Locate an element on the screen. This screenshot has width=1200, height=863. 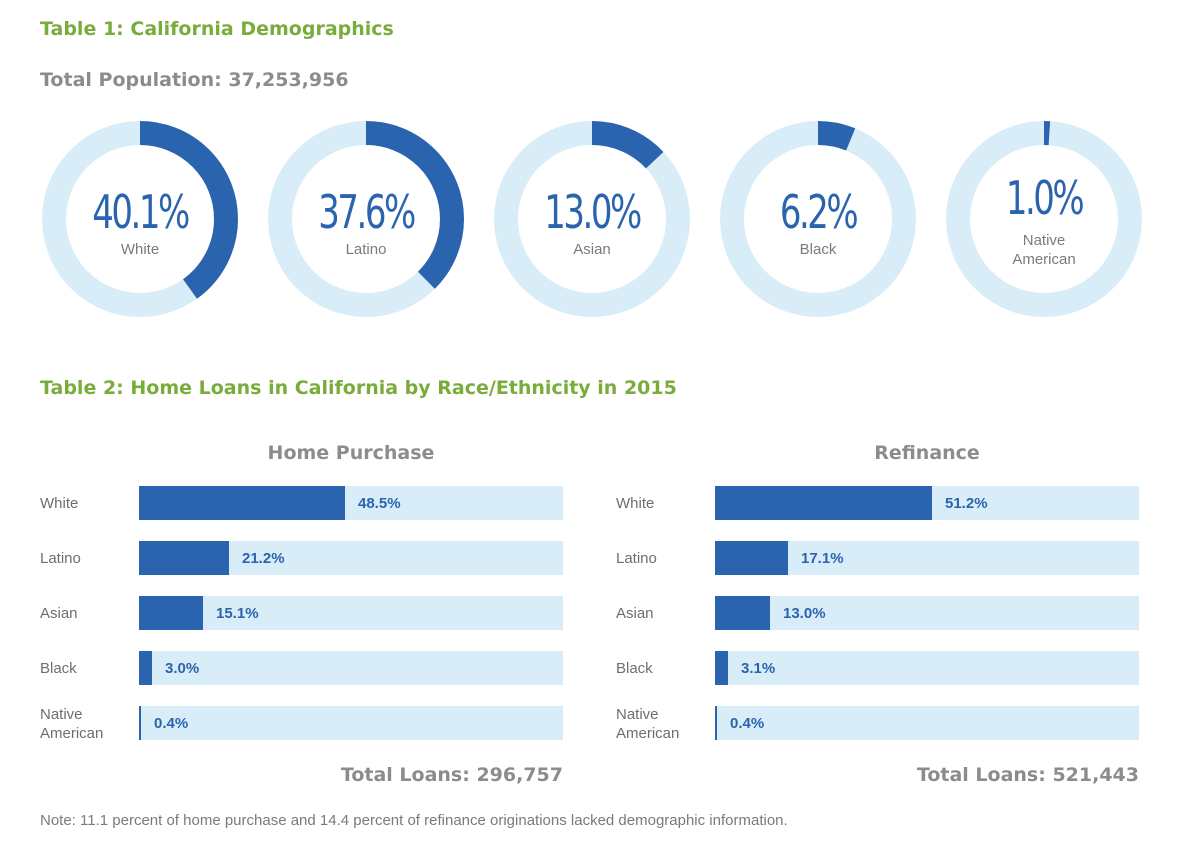
donut-value-latino: 37.6% is located at coordinates (367, 212).